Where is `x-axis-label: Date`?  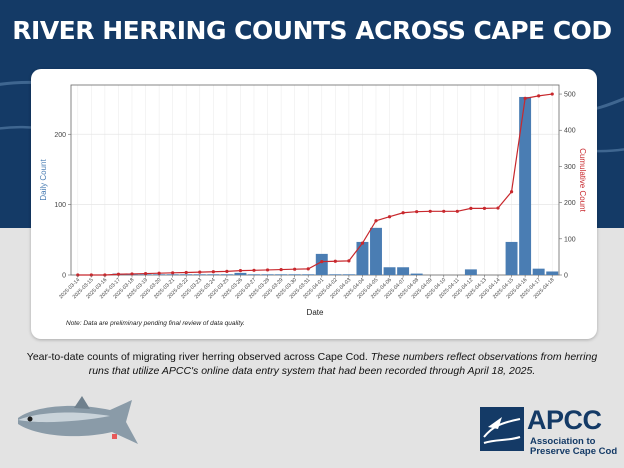
x-axis-label: Date is located at coordinates (315, 312).